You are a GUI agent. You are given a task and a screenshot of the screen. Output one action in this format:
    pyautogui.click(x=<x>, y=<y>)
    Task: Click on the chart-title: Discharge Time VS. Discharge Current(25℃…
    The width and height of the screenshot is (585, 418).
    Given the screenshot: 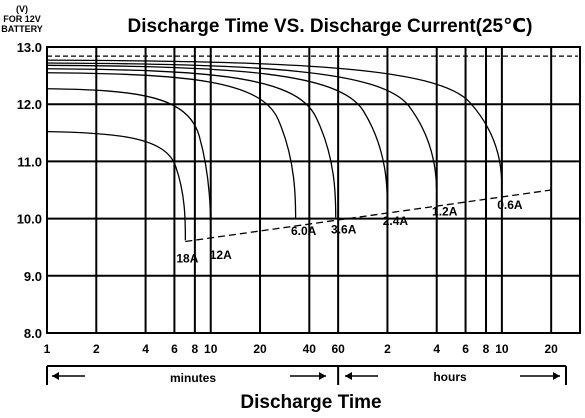 What is the action you would take?
    pyautogui.click(x=330, y=26)
    